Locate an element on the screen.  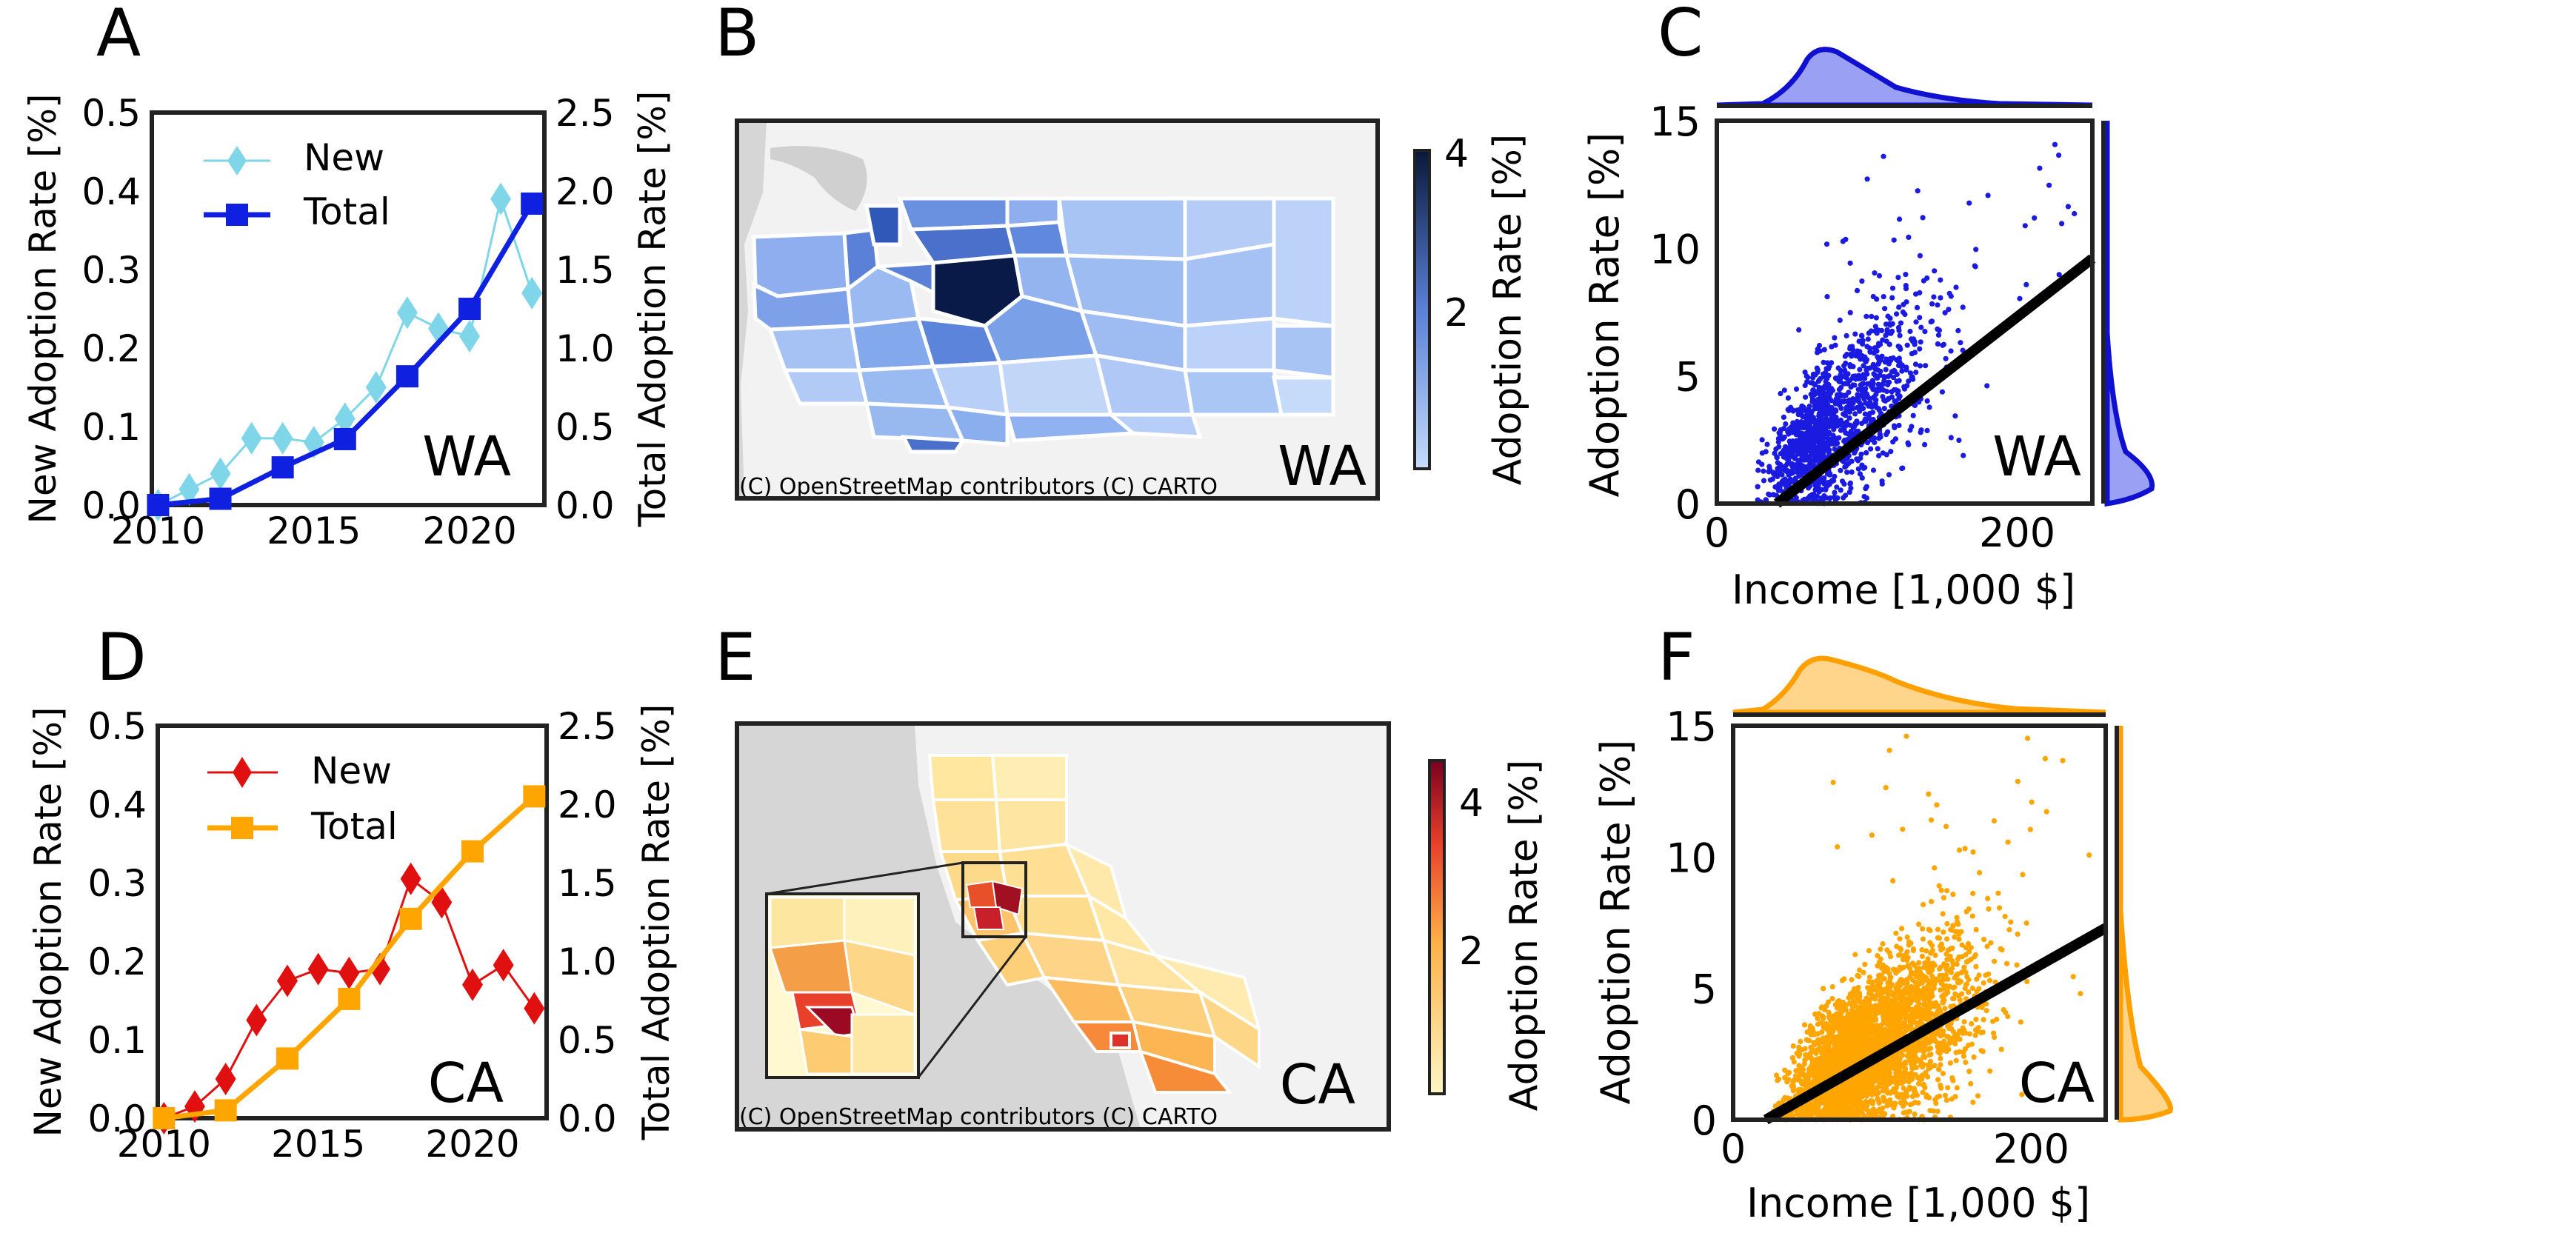
y-tick-label-right: 1.5 is located at coordinates (585, 270).